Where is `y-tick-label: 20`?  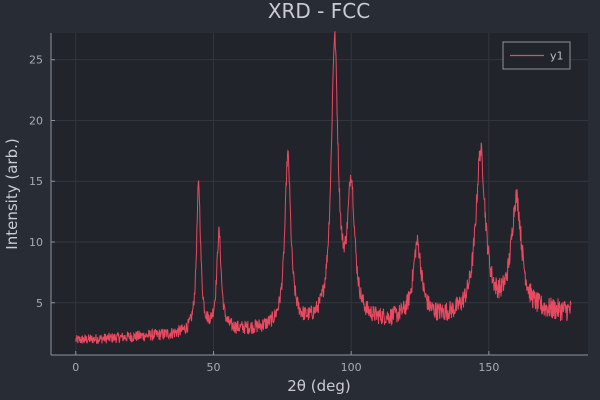 y-tick-label: 20 is located at coordinates (36, 120).